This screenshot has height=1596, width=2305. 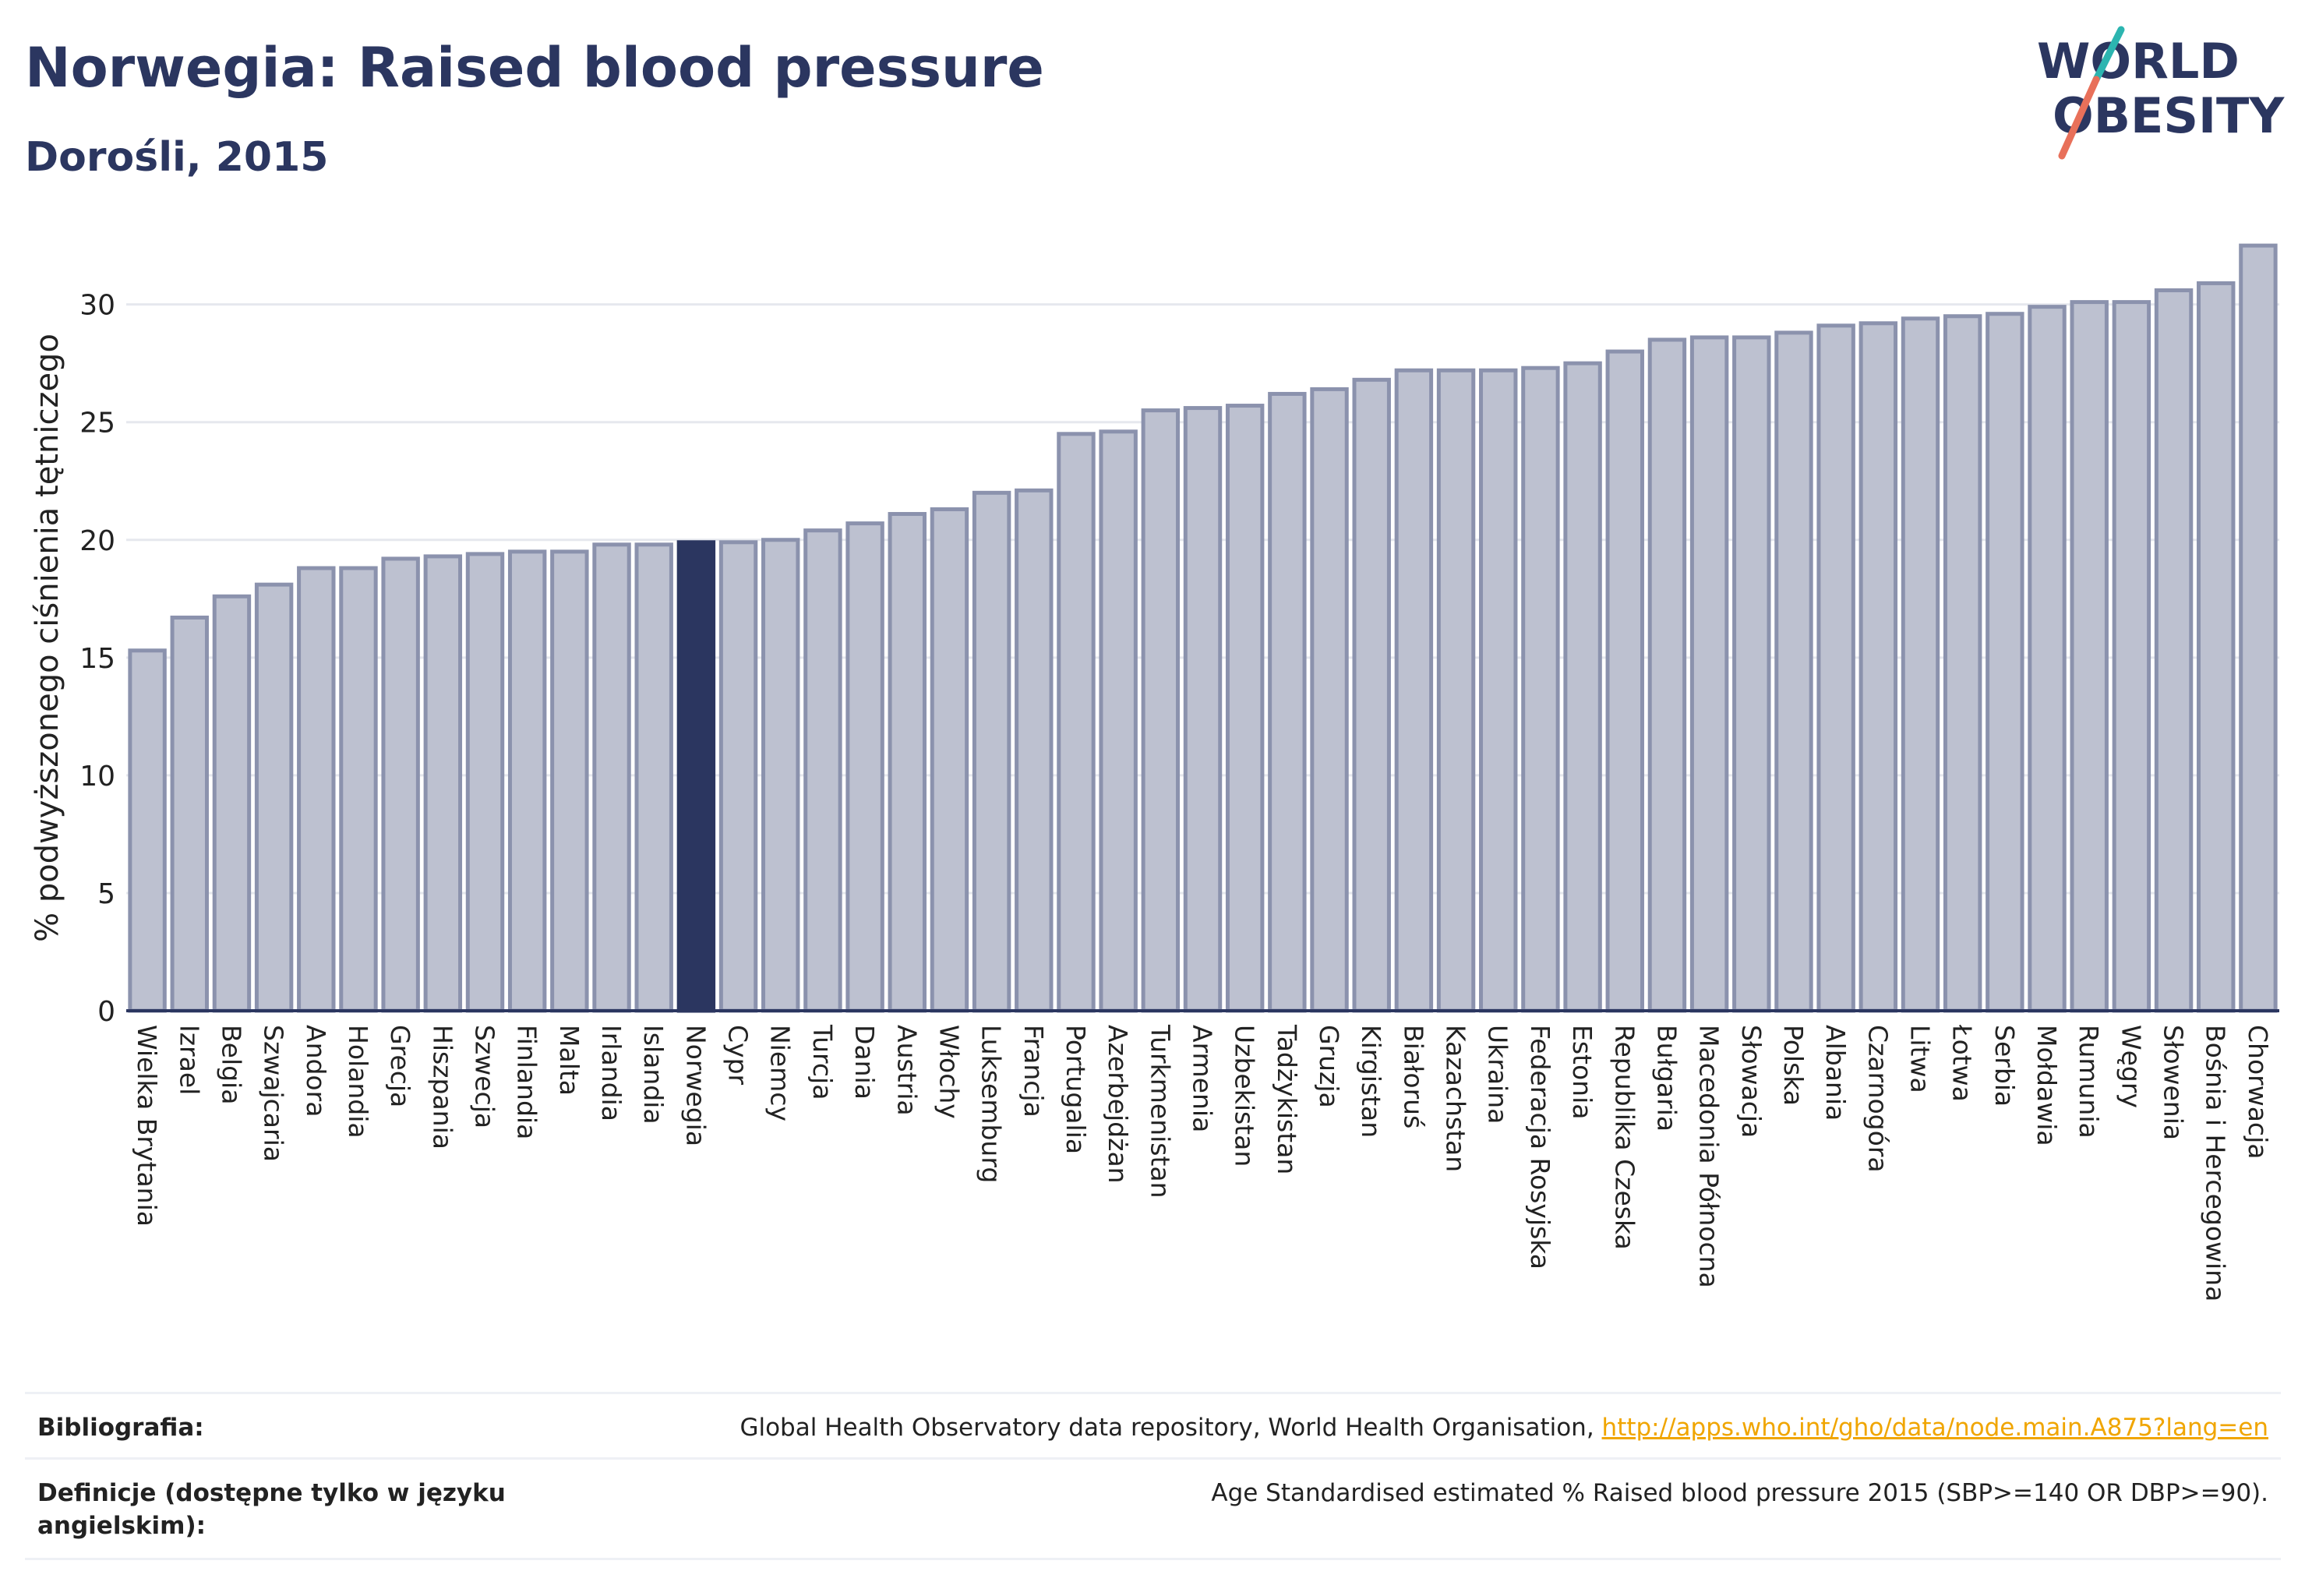 I want to click on x-tick-label: Słowenia, so click(x=2174, y=1082).